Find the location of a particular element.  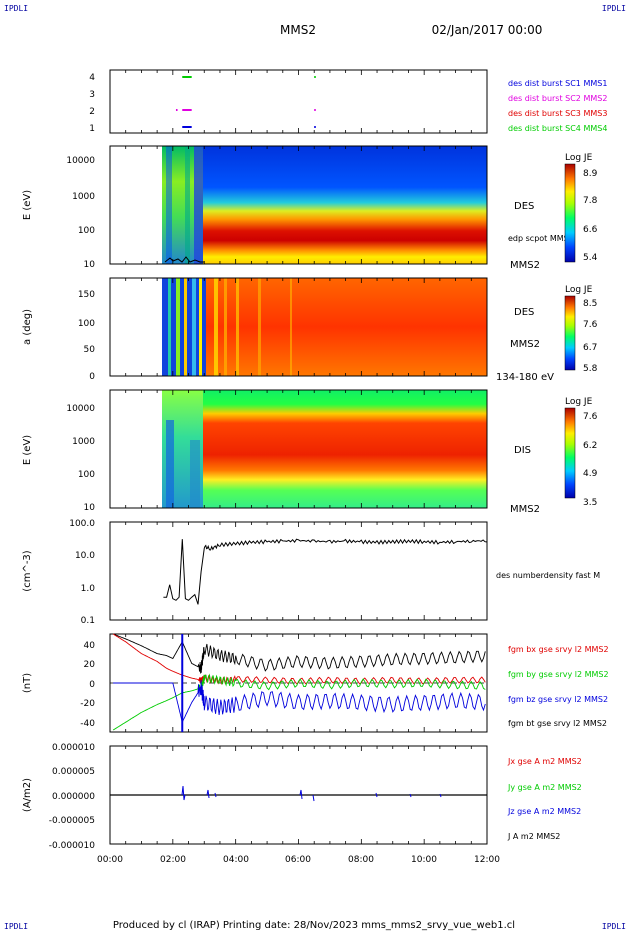

burst-ytick-4: 4 is located at coordinates (92, 78).